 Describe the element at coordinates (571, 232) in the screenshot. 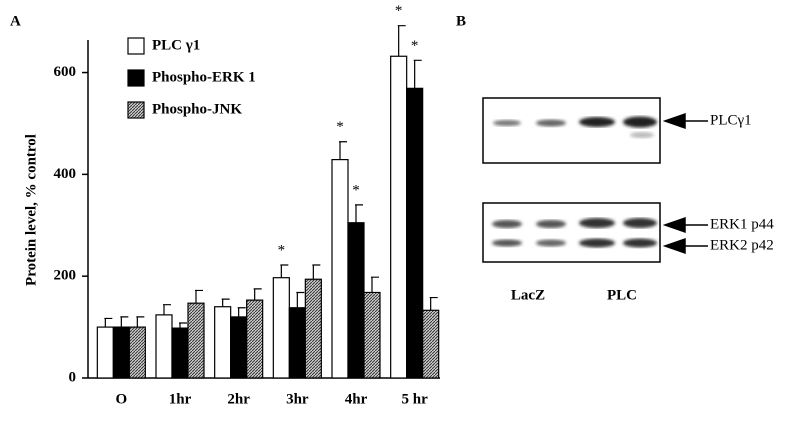

I see `blot-bottom` at that location.